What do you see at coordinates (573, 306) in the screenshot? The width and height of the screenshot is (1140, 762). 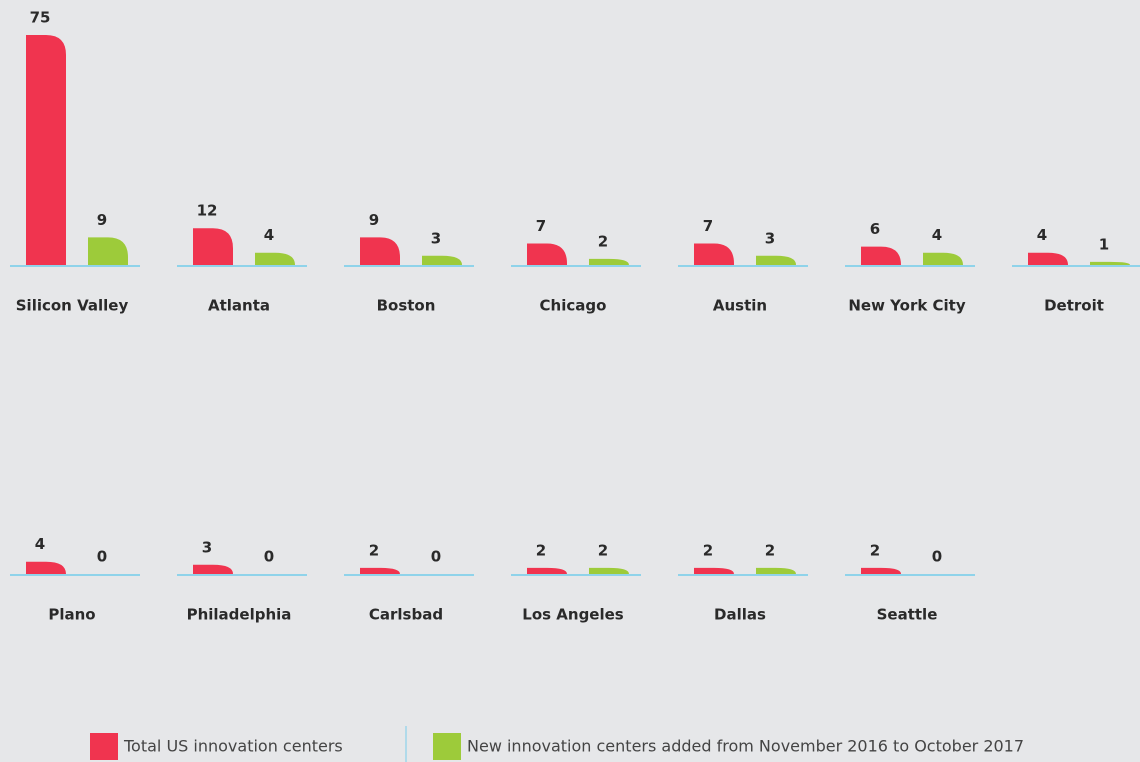 I see `category-label: Chicago` at bounding box center [573, 306].